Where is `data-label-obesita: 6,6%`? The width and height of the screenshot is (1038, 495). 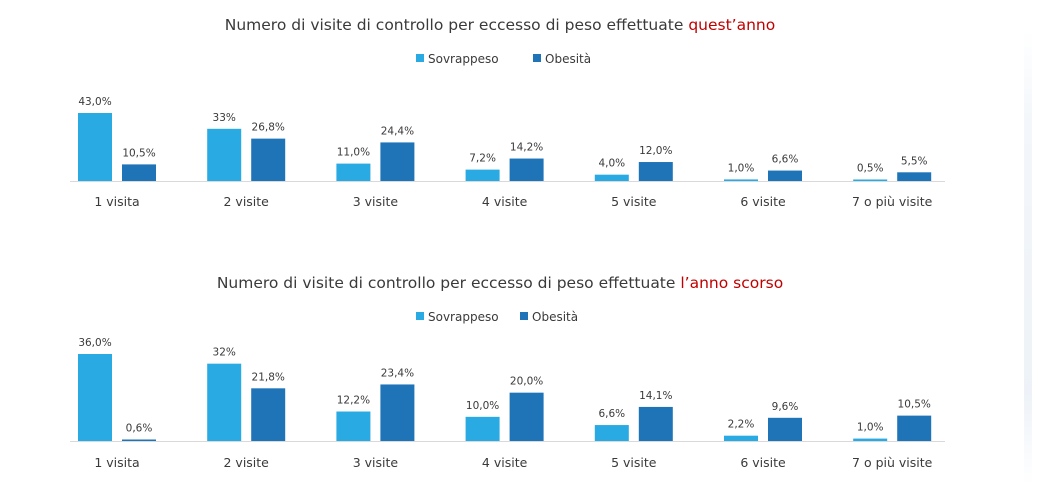 data-label-obesita: 6,6% is located at coordinates (785, 160).